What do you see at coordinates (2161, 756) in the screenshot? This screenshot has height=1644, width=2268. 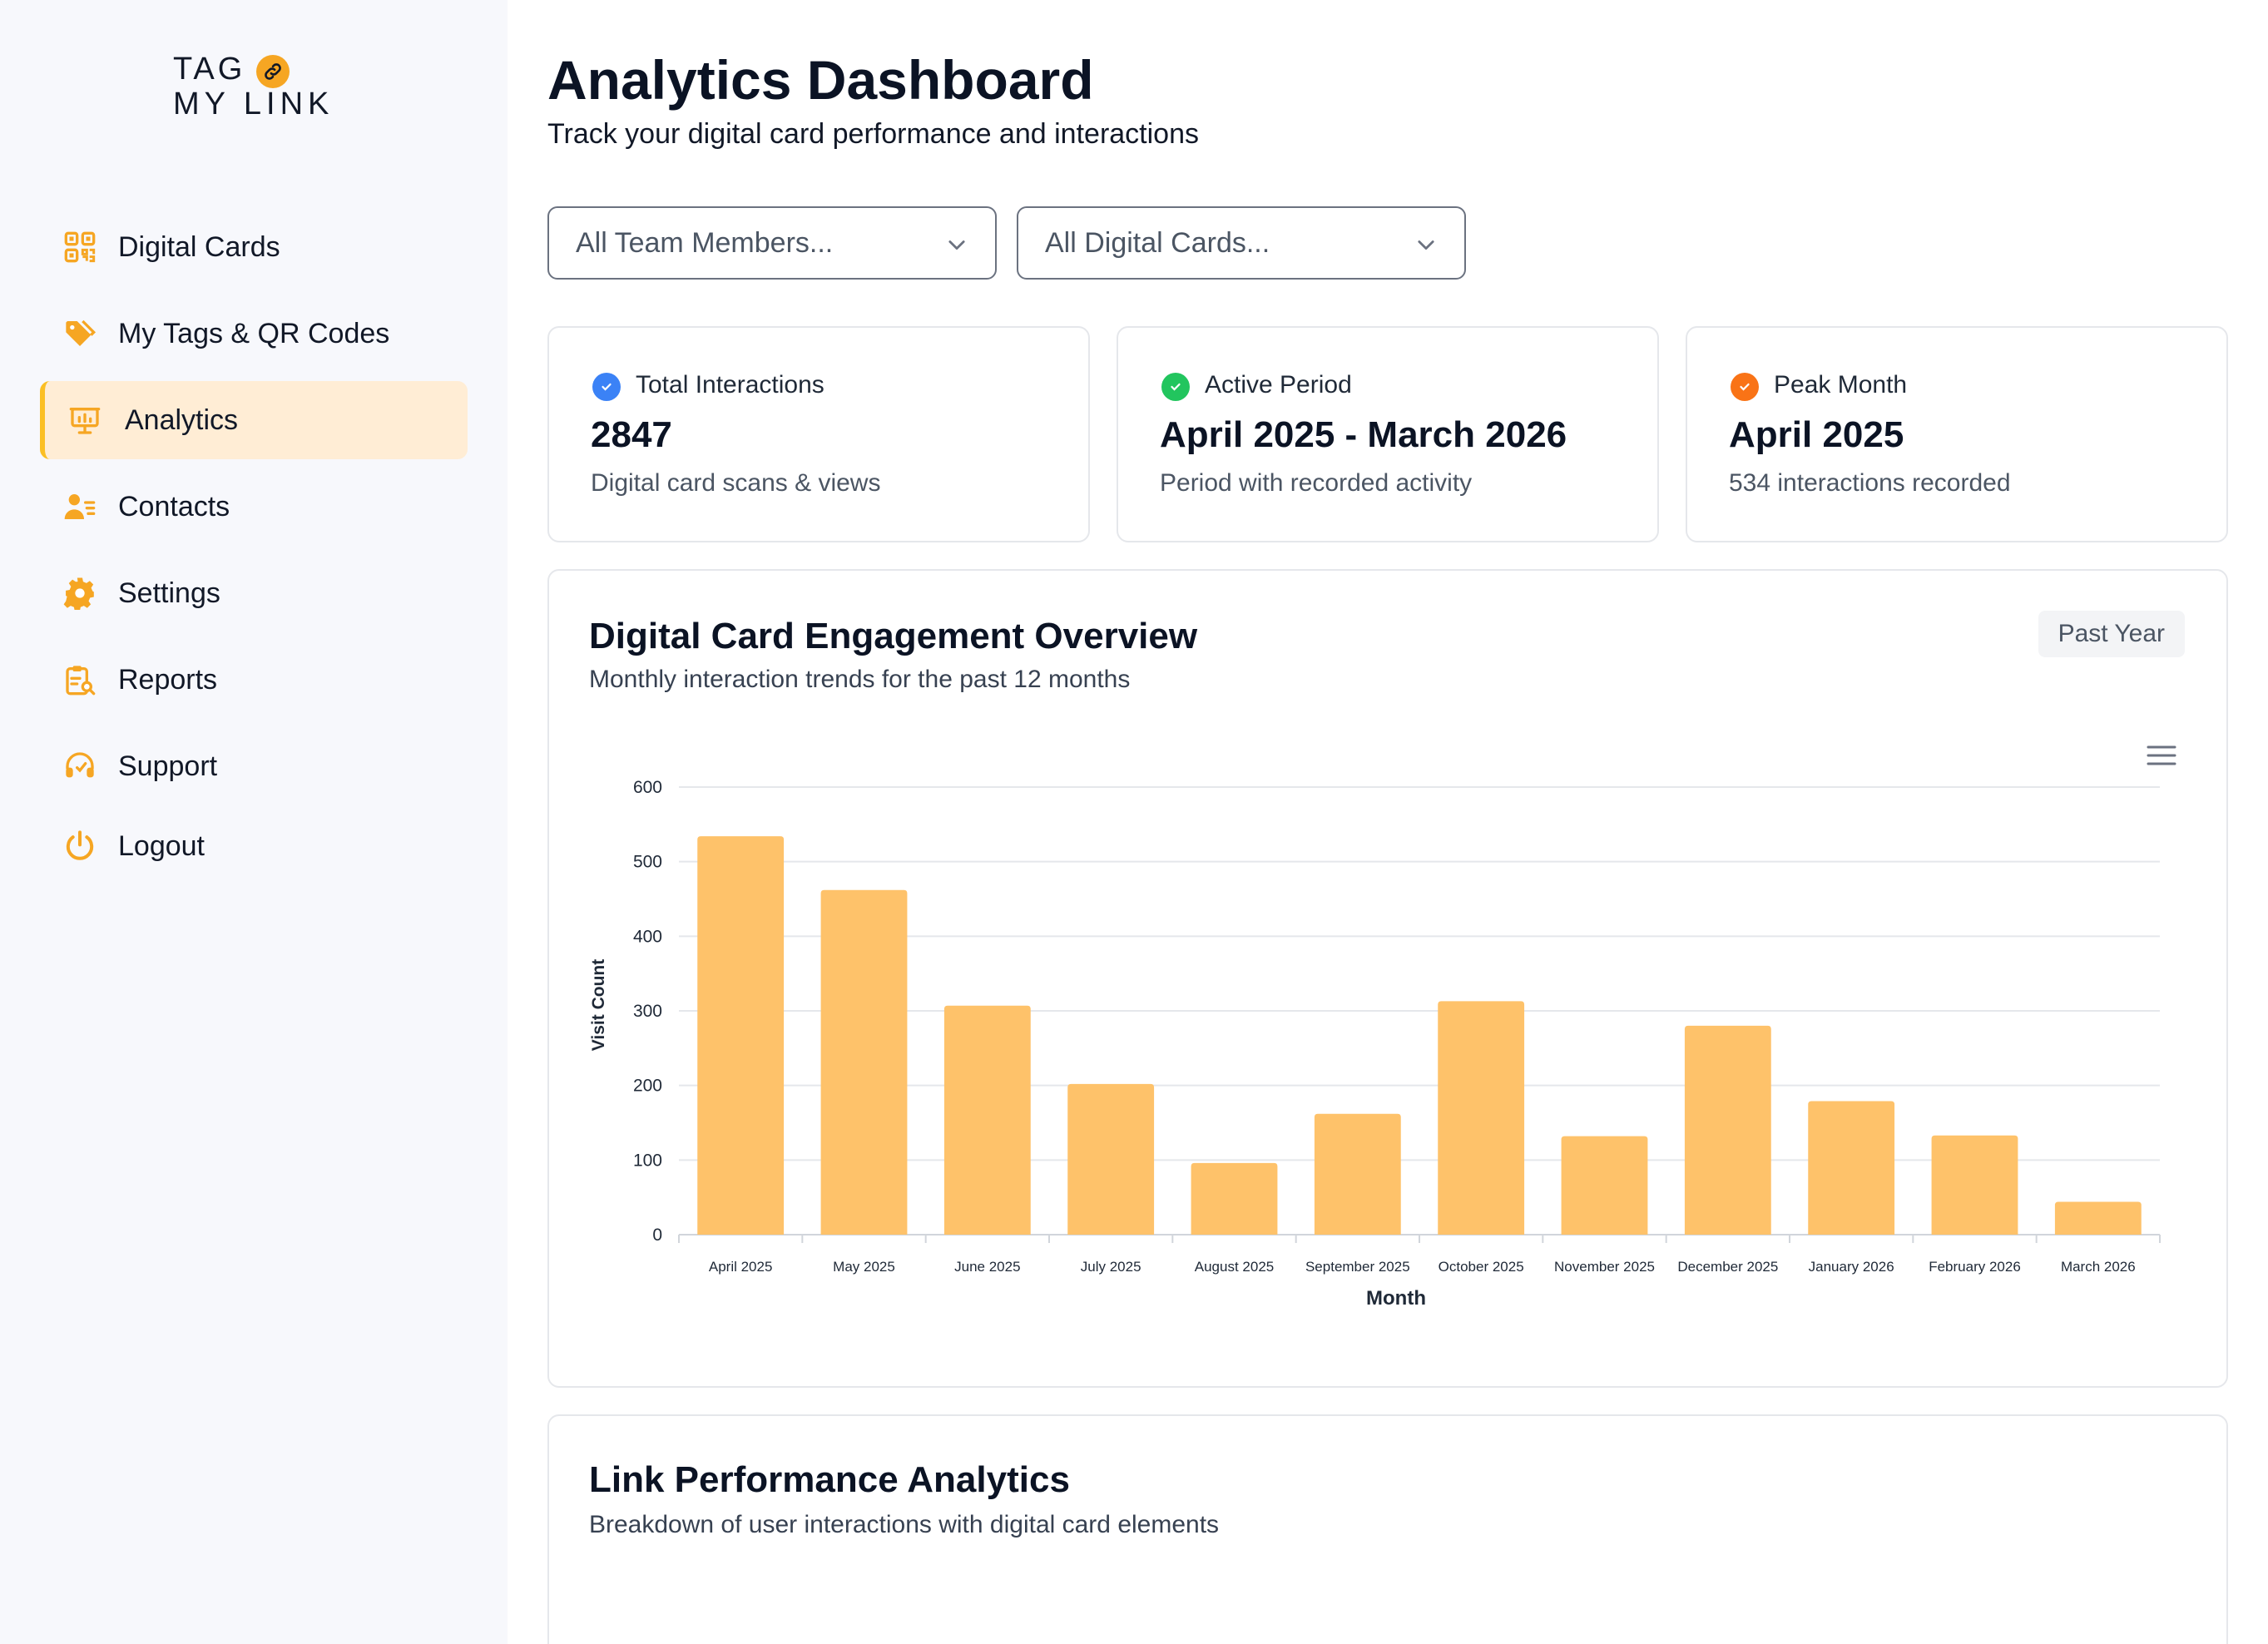 I see `hamburger-menu-icon` at bounding box center [2161, 756].